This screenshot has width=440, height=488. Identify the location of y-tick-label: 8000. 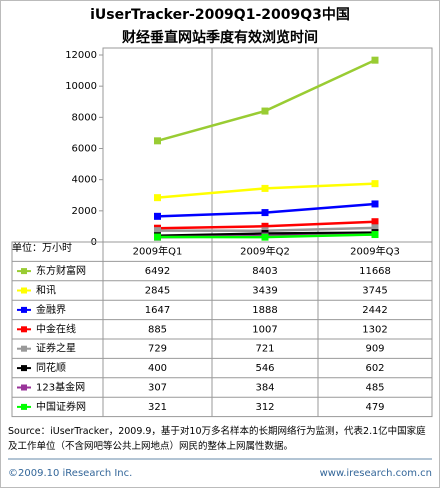
(84, 117).